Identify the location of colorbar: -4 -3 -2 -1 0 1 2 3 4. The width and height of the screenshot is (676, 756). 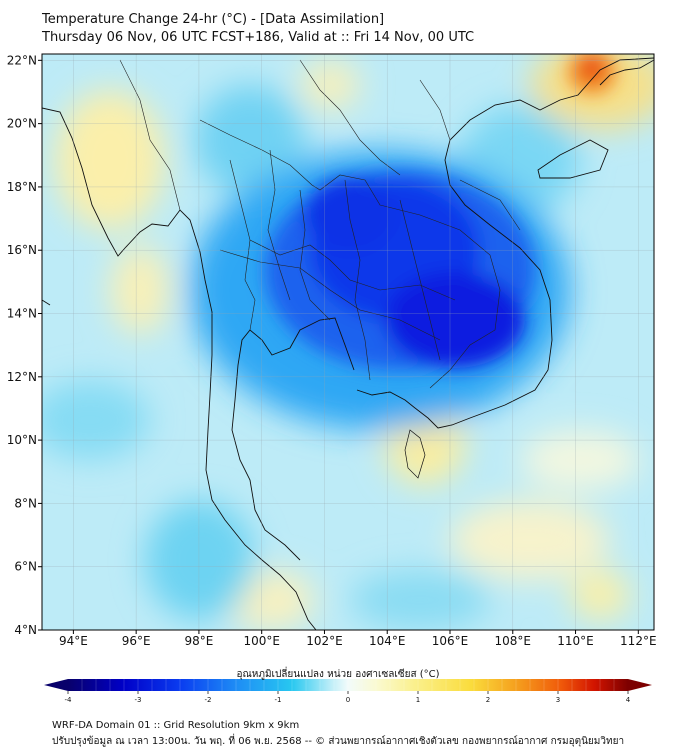
(348, 691).